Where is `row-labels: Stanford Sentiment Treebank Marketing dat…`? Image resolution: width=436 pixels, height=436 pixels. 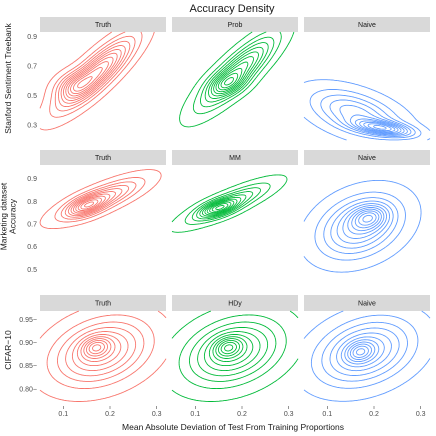
row-labels: Stanford Sentiment Treebank Marketing dat… is located at coordinates (9, 195).